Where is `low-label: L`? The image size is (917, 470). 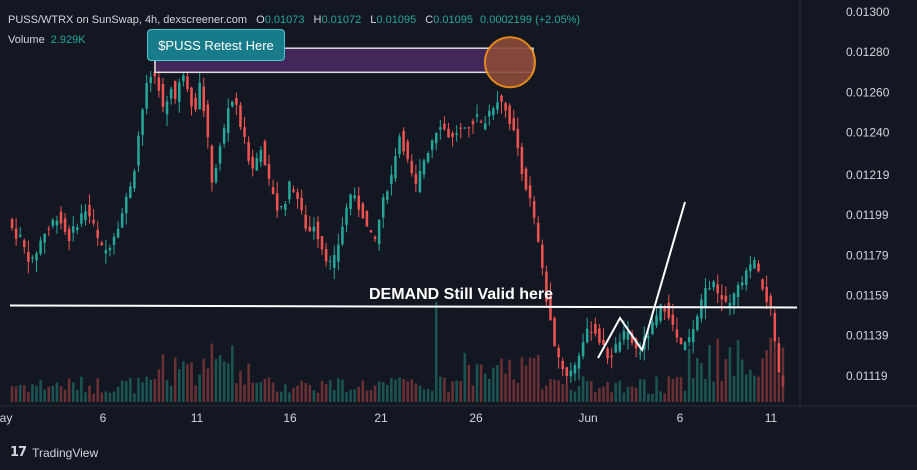 low-label: L is located at coordinates (373, 20).